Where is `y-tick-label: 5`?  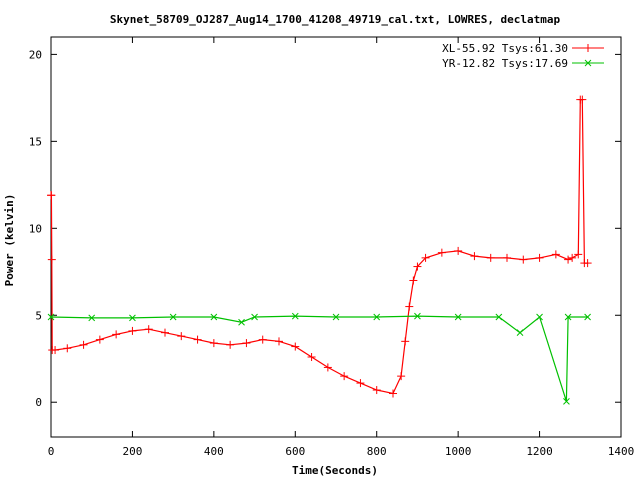 y-tick-label: 5 is located at coordinates (38, 315).